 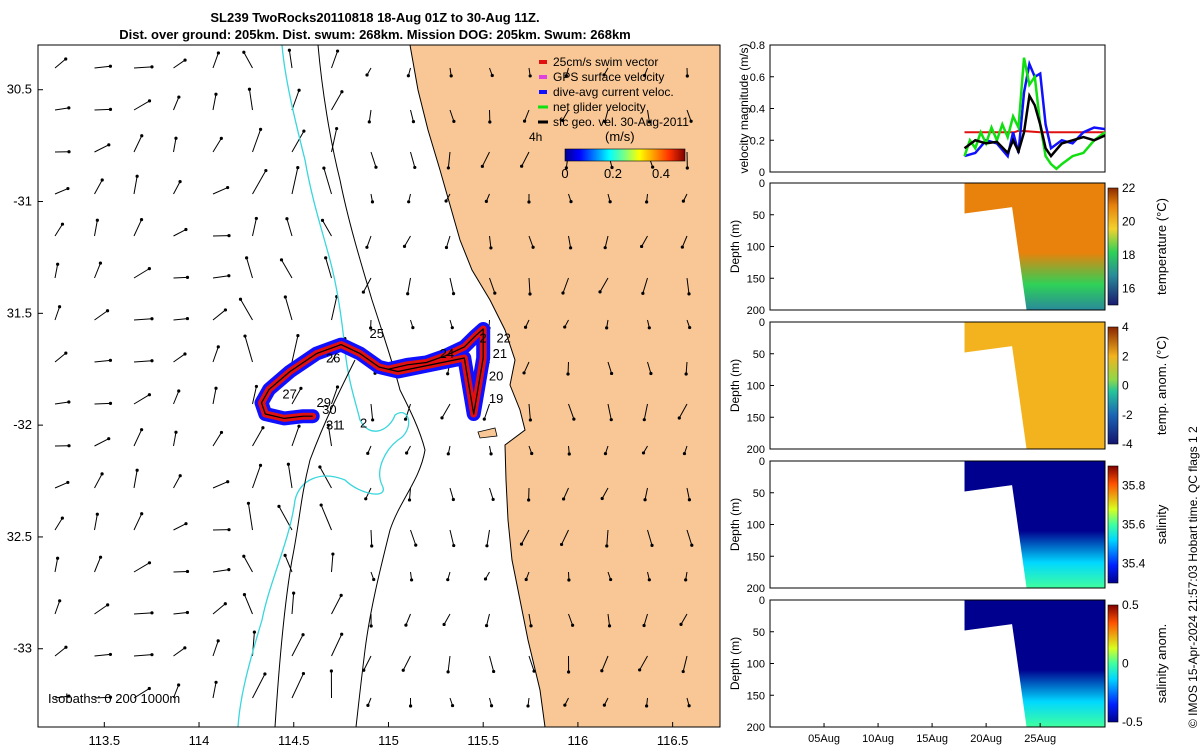 What do you see at coordinates (1129, 288) in the screenshot?
I see `colorbar-tick-label: 16` at bounding box center [1129, 288].